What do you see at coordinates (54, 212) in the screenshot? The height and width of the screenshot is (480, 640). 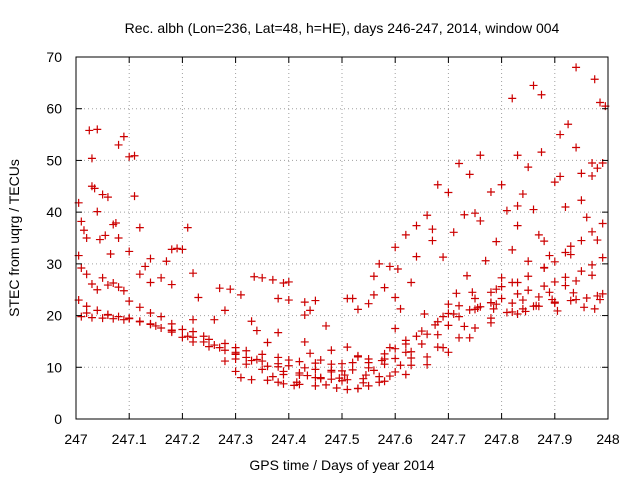 I see `y-tick-label: 40` at bounding box center [54, 212].